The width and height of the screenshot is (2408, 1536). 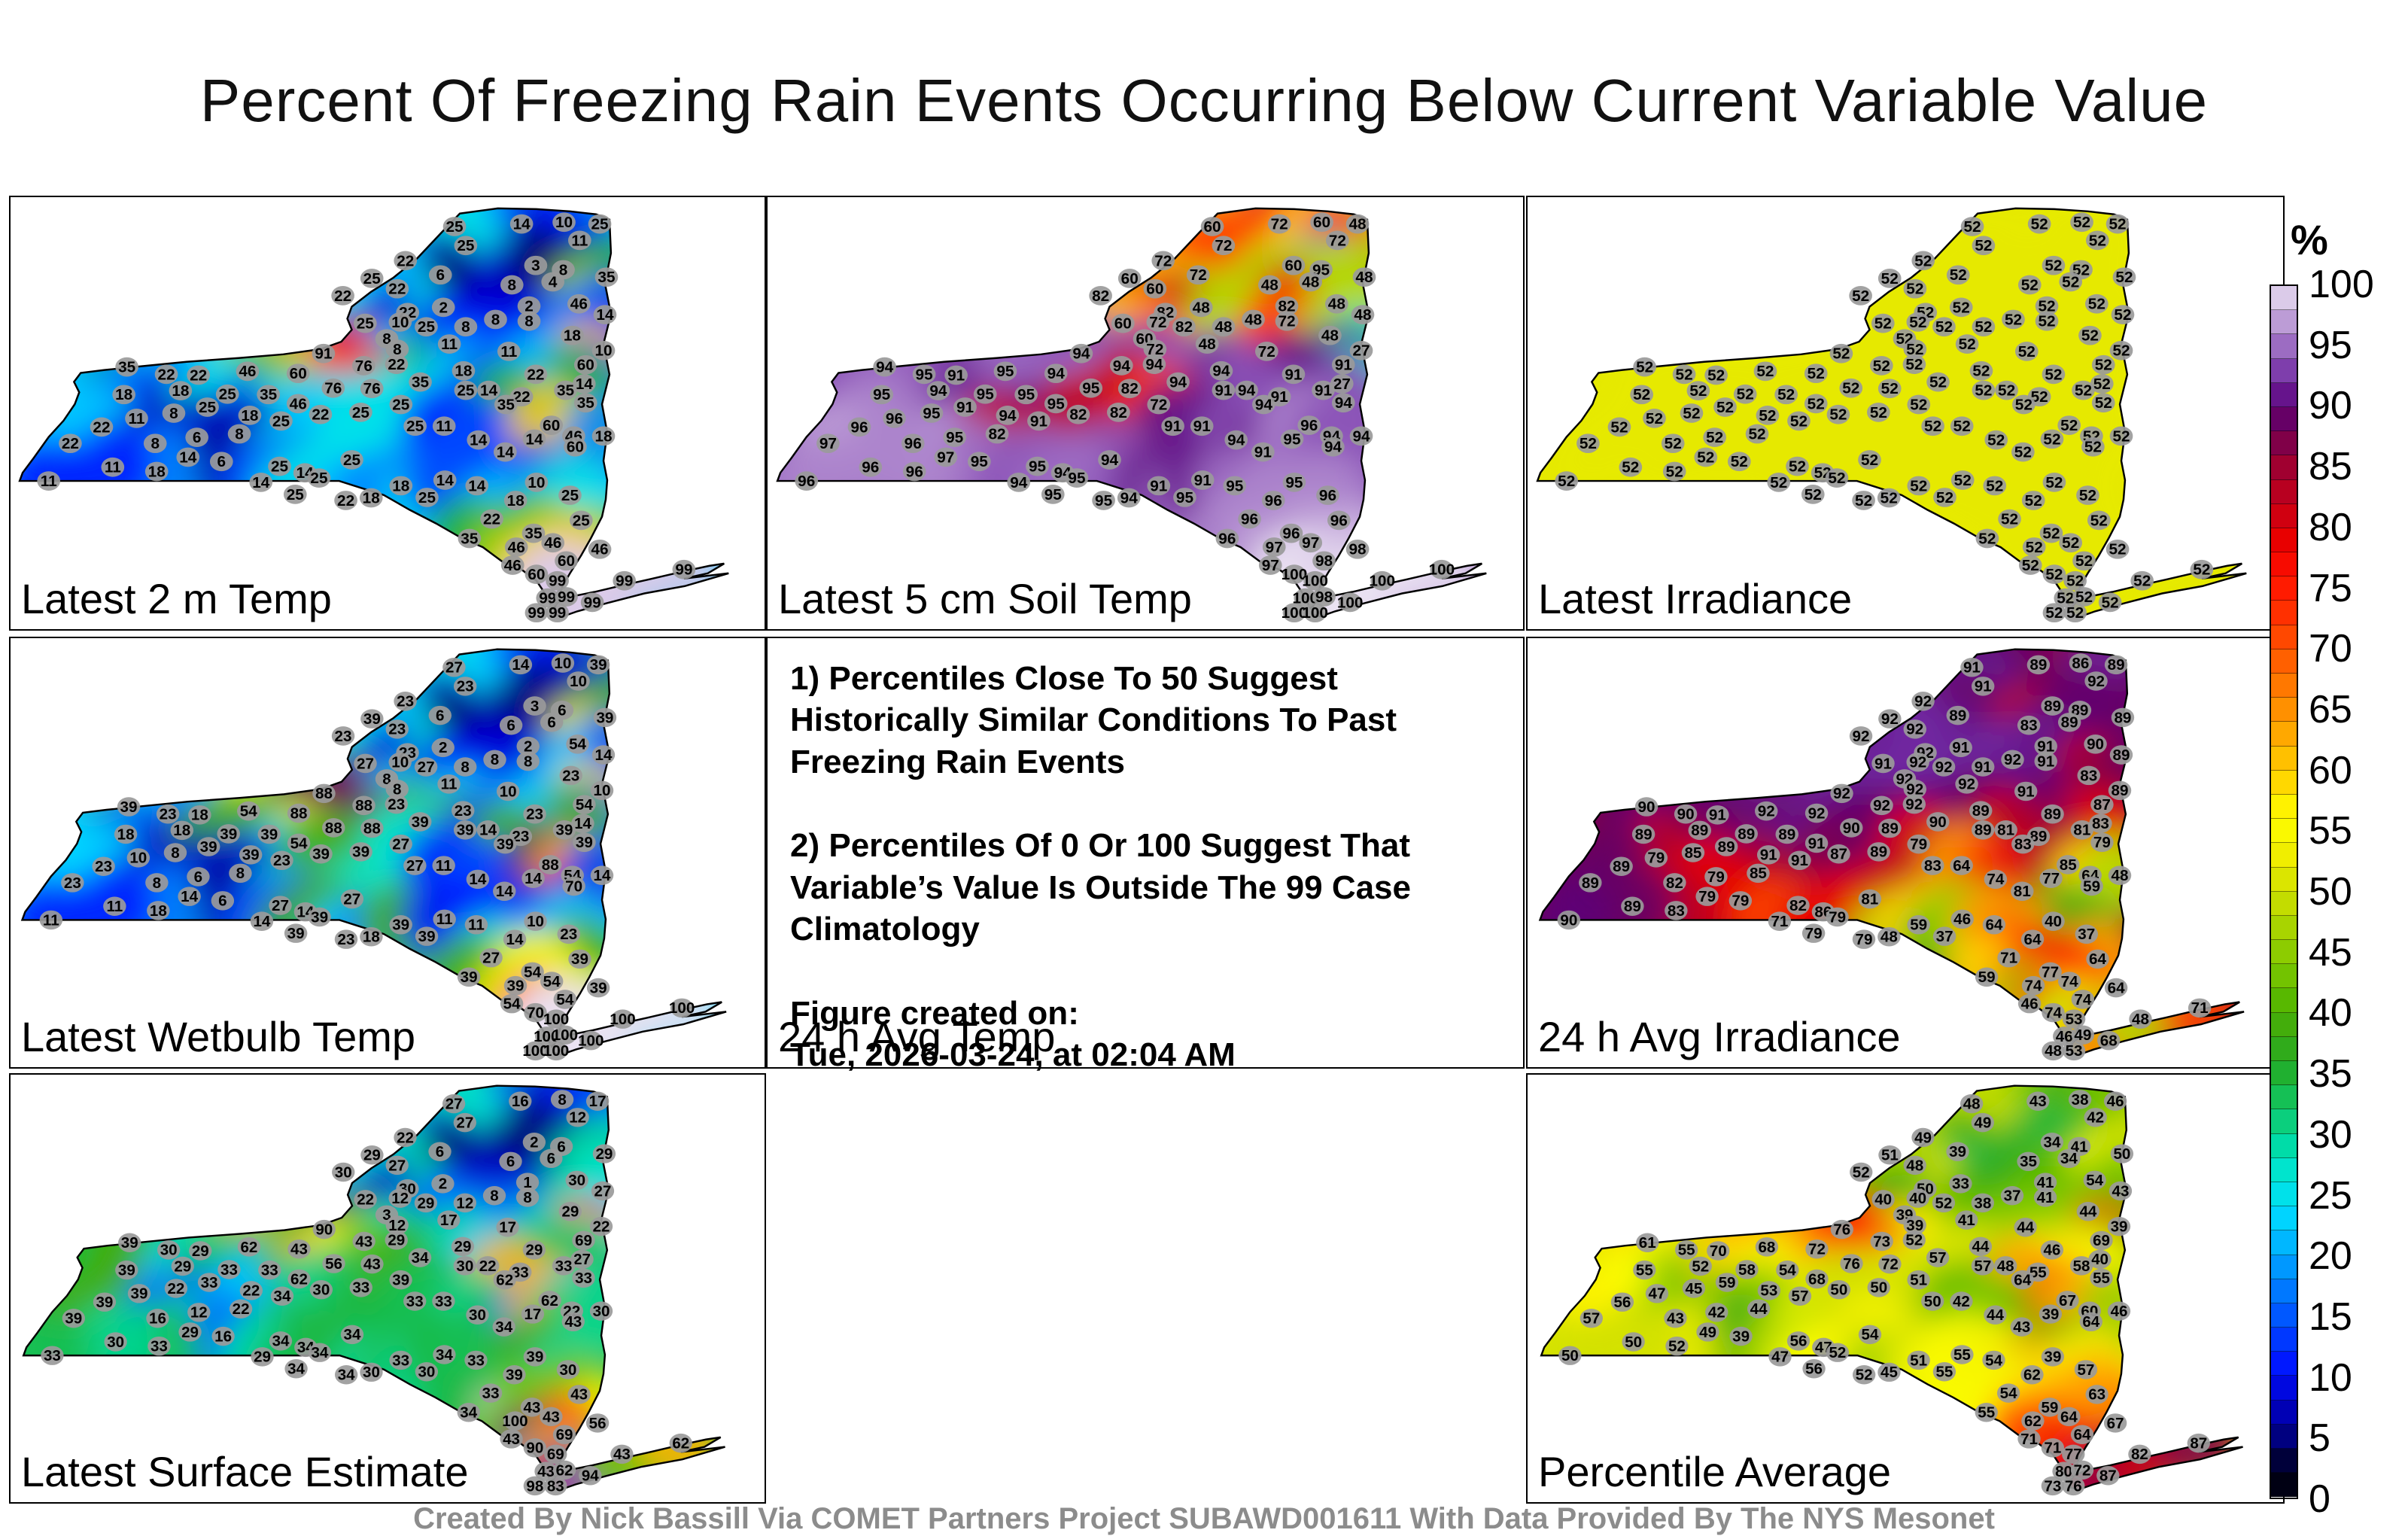 What do you see at coordinates (534, 1448) in the screenshot?
I see `station-value: 90` at bounding box center [534, 1448].